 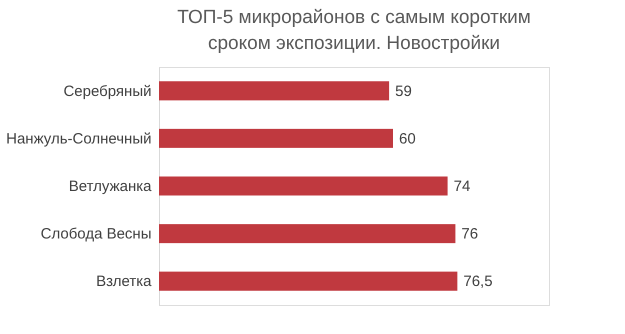 What do you see at coordinates (478, 281) in the screenshot?
I see `data-label: 76,5` at bounding box center [478, 281].